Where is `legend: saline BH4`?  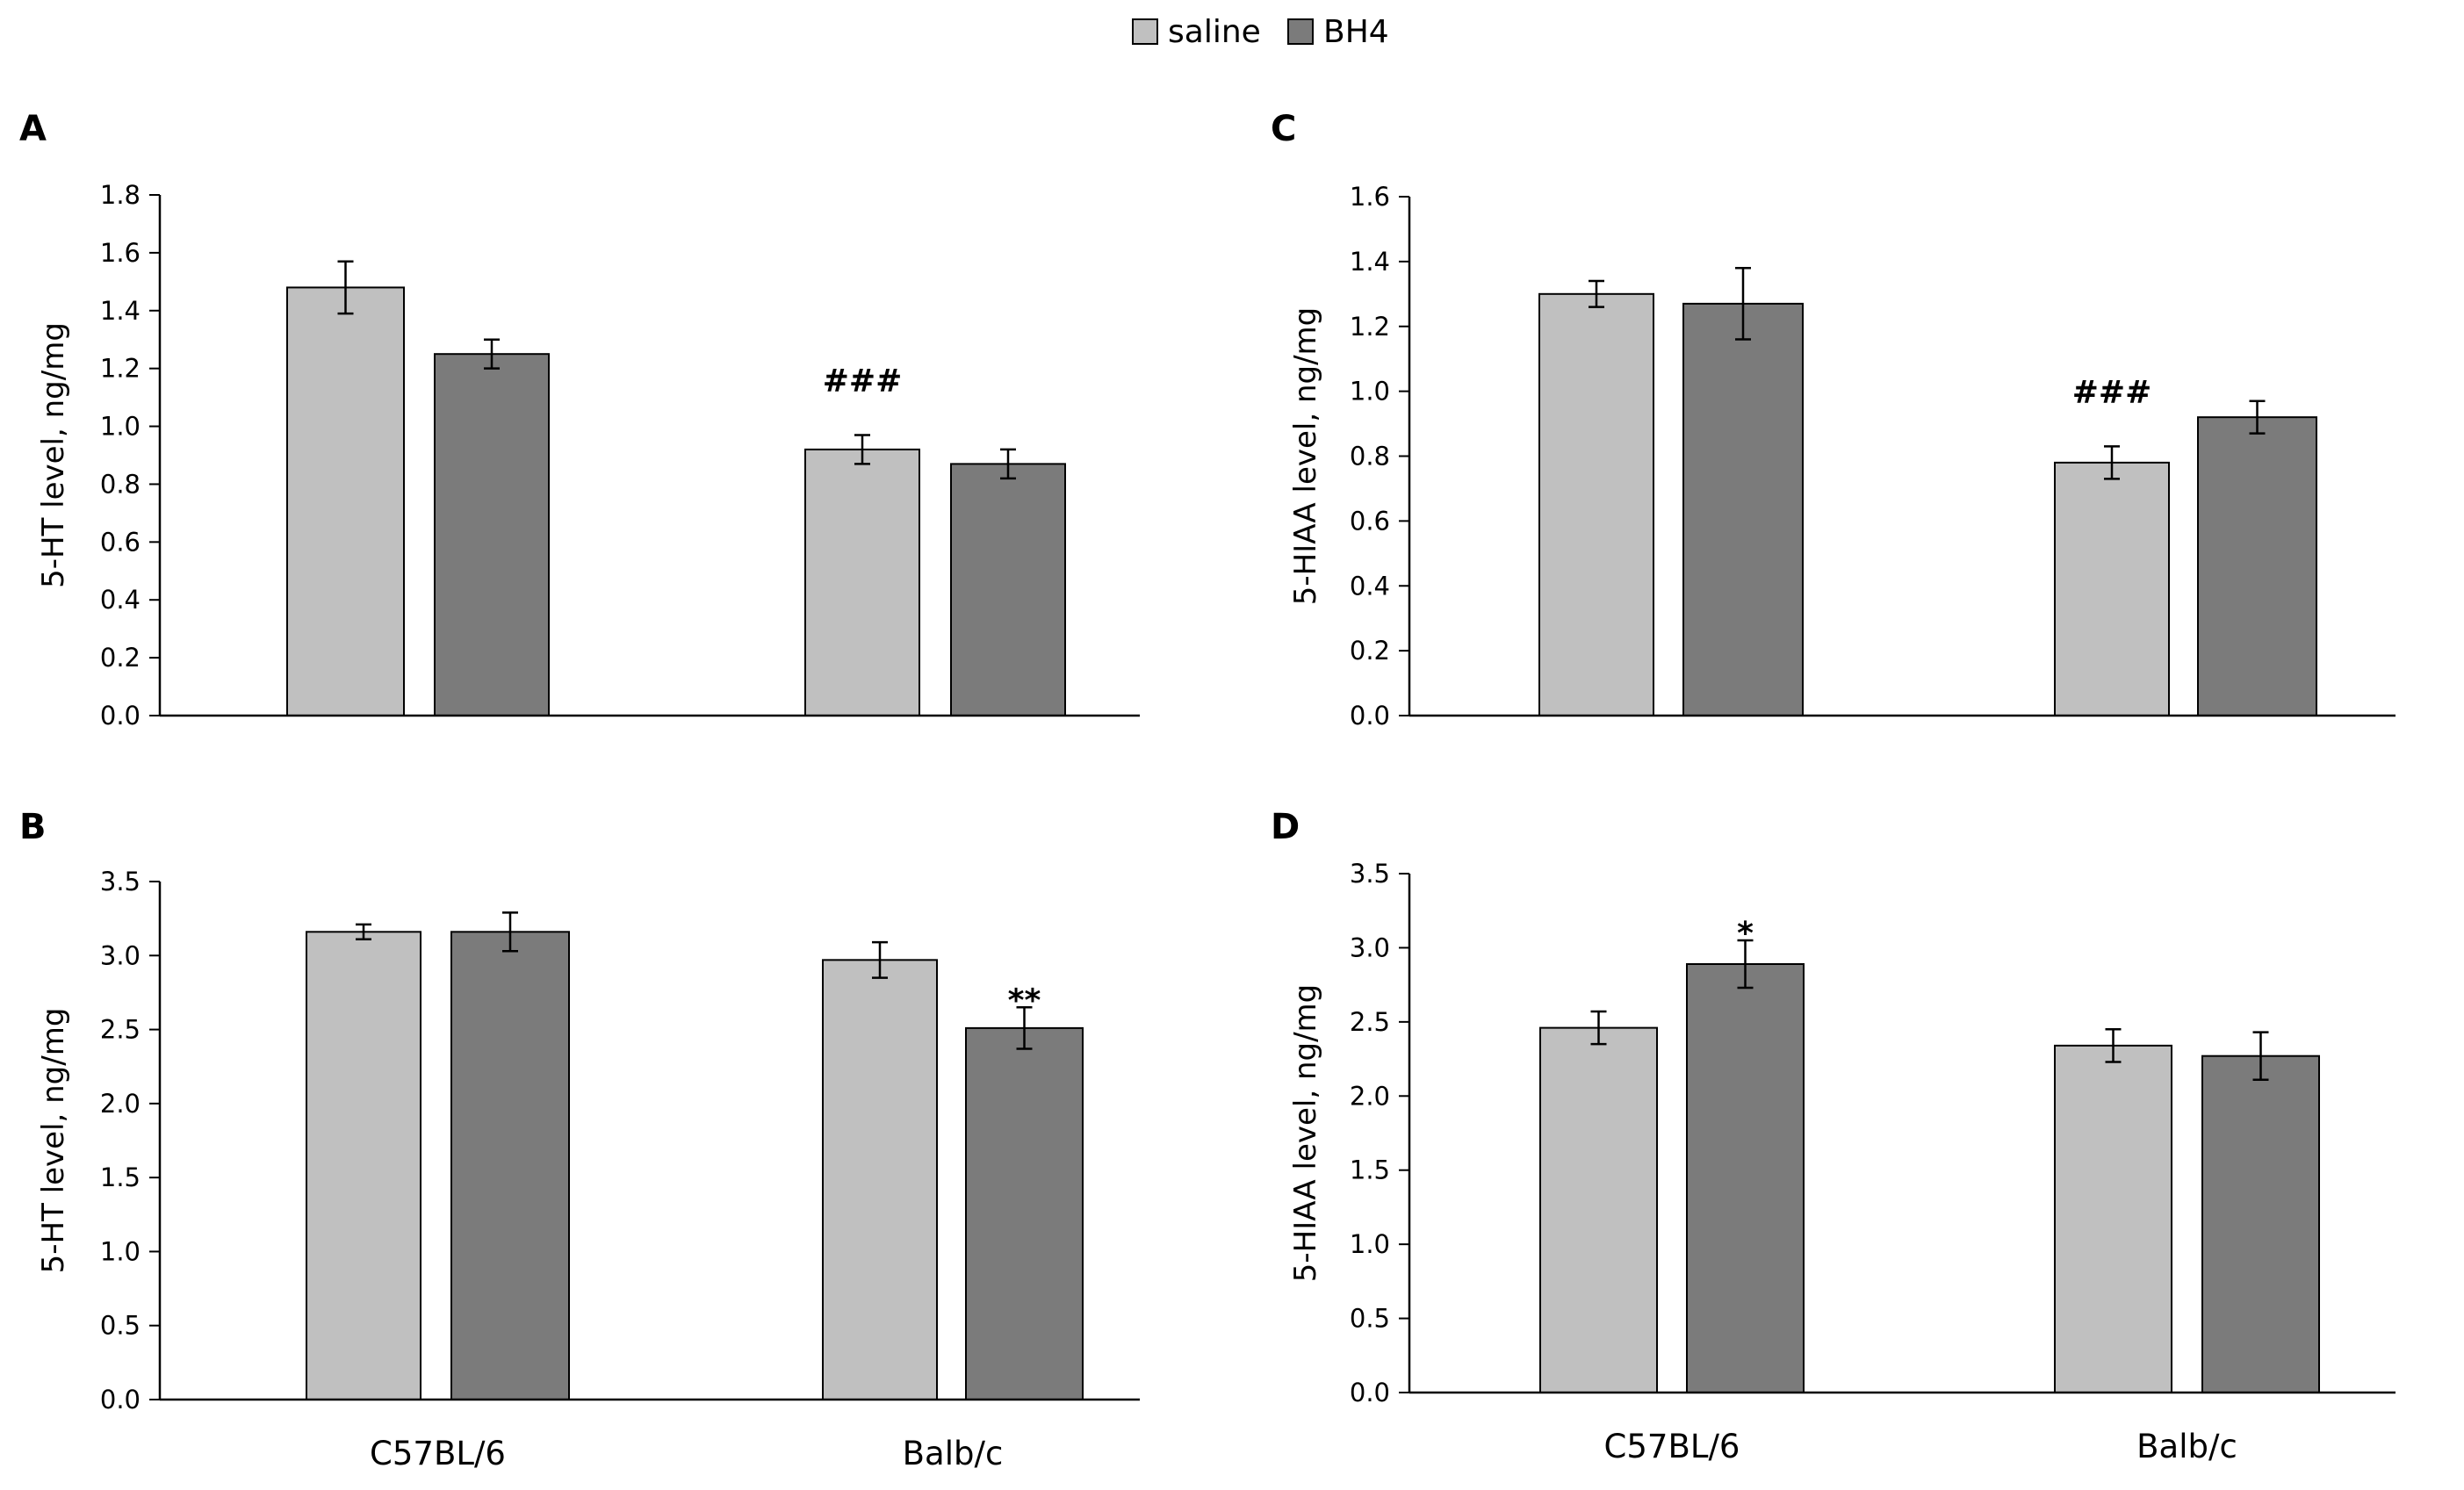
legend: saline BH4 is located at coordinates (1260, 32).